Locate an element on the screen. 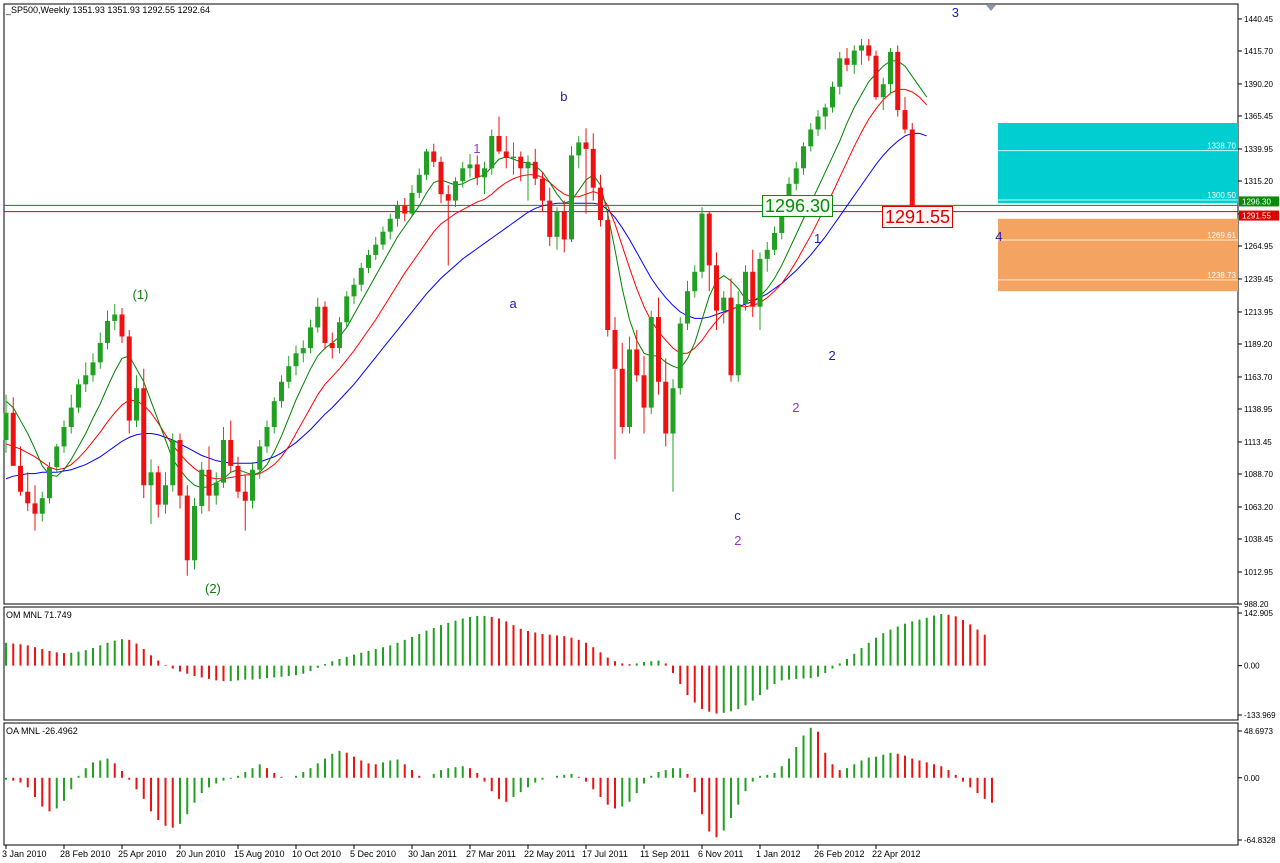 This screenshot has height=863, width=1280. axis-tick-label: 48.6973 is located at coordinates (1258, 731).